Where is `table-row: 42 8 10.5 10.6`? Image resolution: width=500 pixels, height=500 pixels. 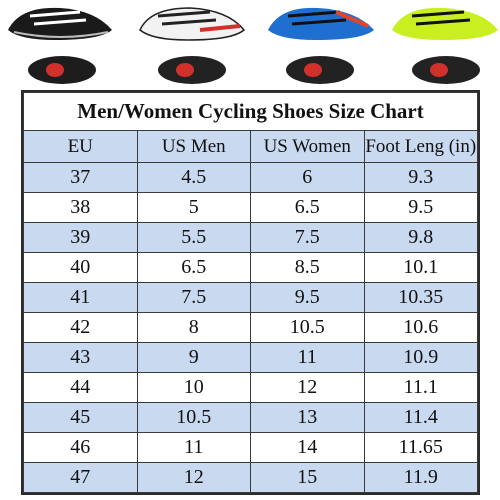 table-row: 42 8 10.5 10.6 is located at coordinates (250, 327).